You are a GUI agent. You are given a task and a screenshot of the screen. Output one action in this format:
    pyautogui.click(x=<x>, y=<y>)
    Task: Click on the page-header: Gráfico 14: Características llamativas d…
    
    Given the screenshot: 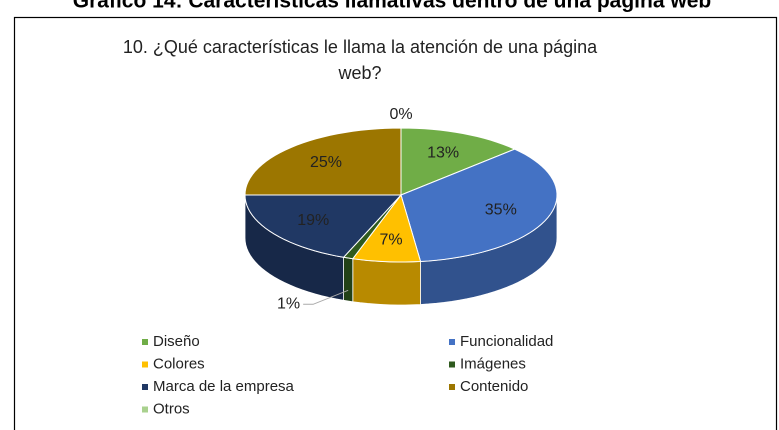 What is the action you would take?
    pyautogui.click(x=392, y=6)
    